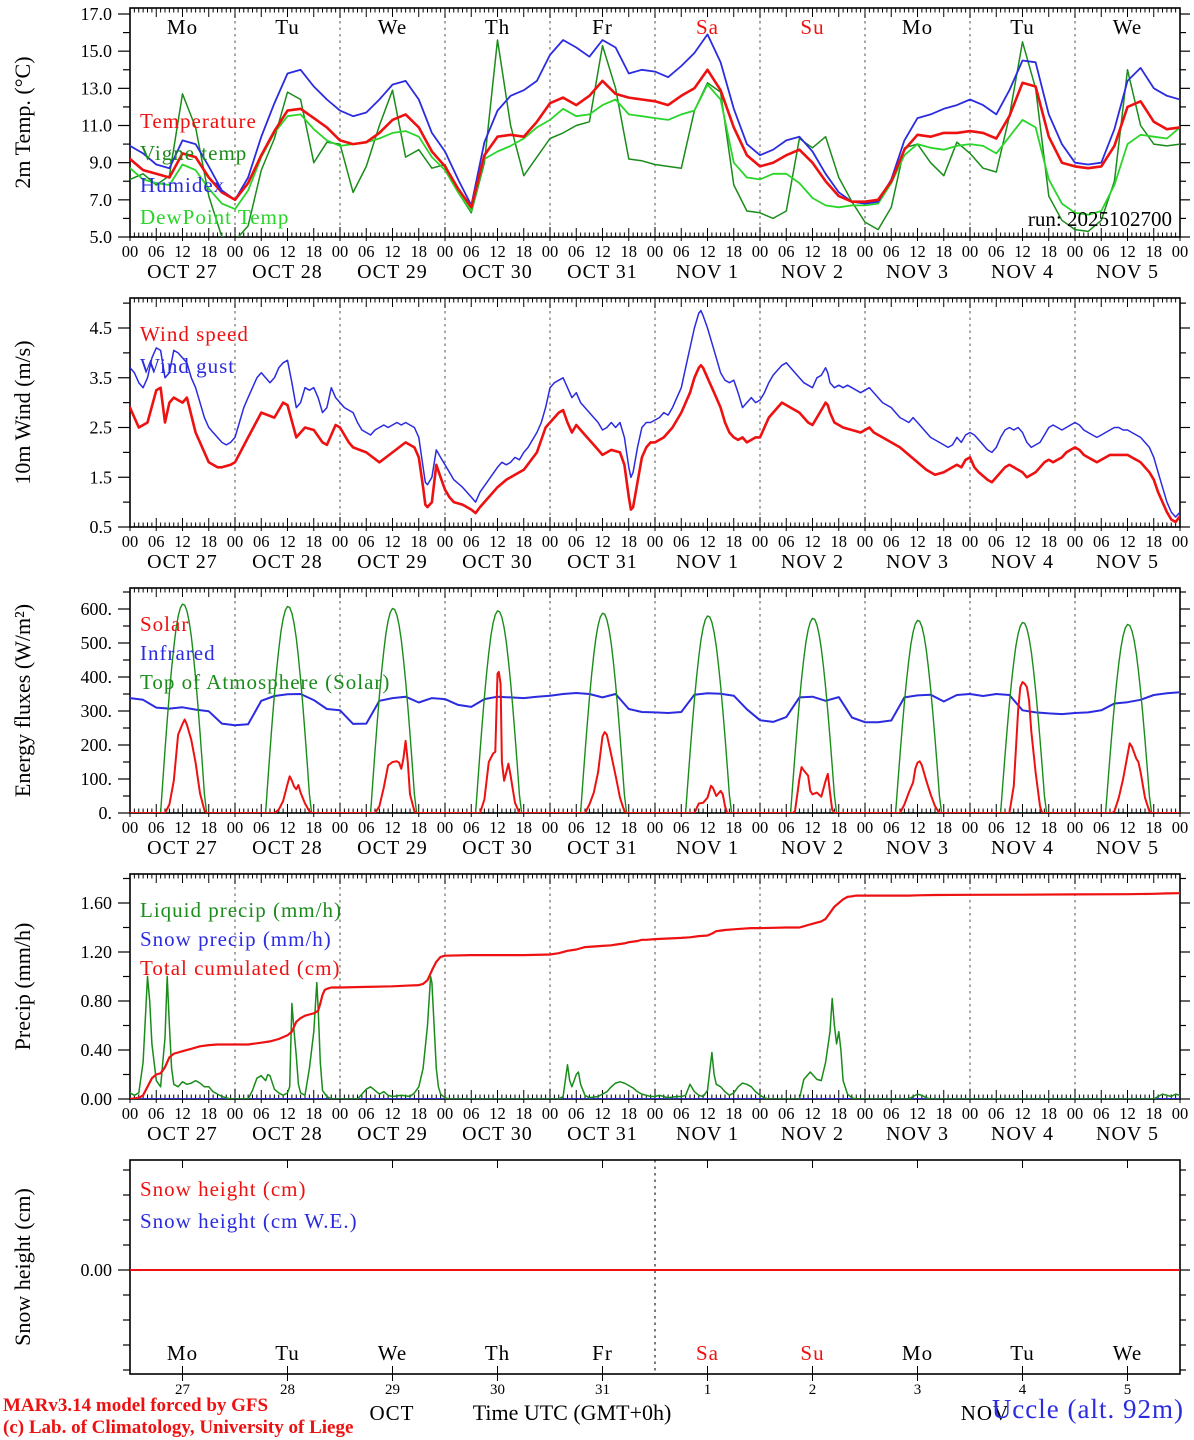 Image resolution: width=1194 pixels, height=1440 pixels. I want to click on legend-total-cumulated-cm: Total cumulated (cm), so click(240, 968).